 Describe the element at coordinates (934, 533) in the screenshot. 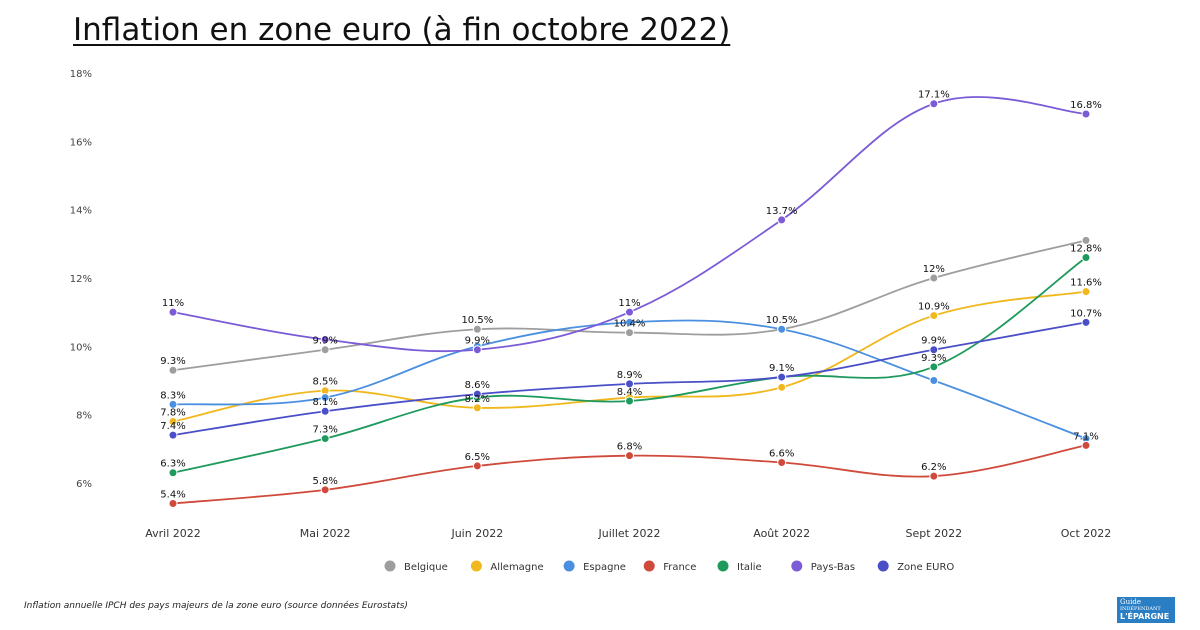

I see `x-tick-label: Sept 2022` at that location.